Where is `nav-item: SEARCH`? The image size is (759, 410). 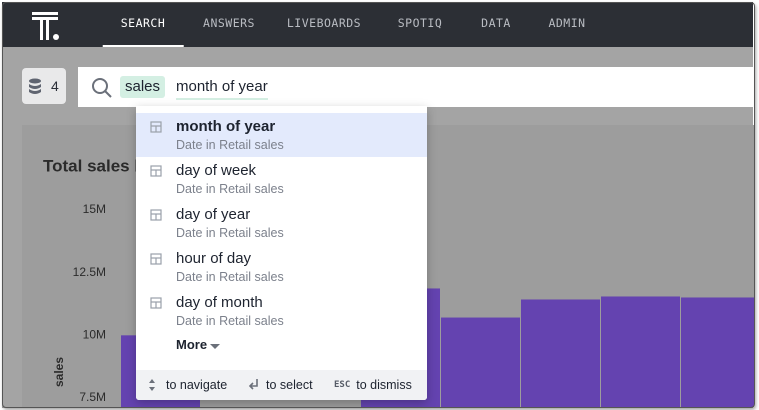 nav-item: SEARCH is located at coordinates (143, 24).